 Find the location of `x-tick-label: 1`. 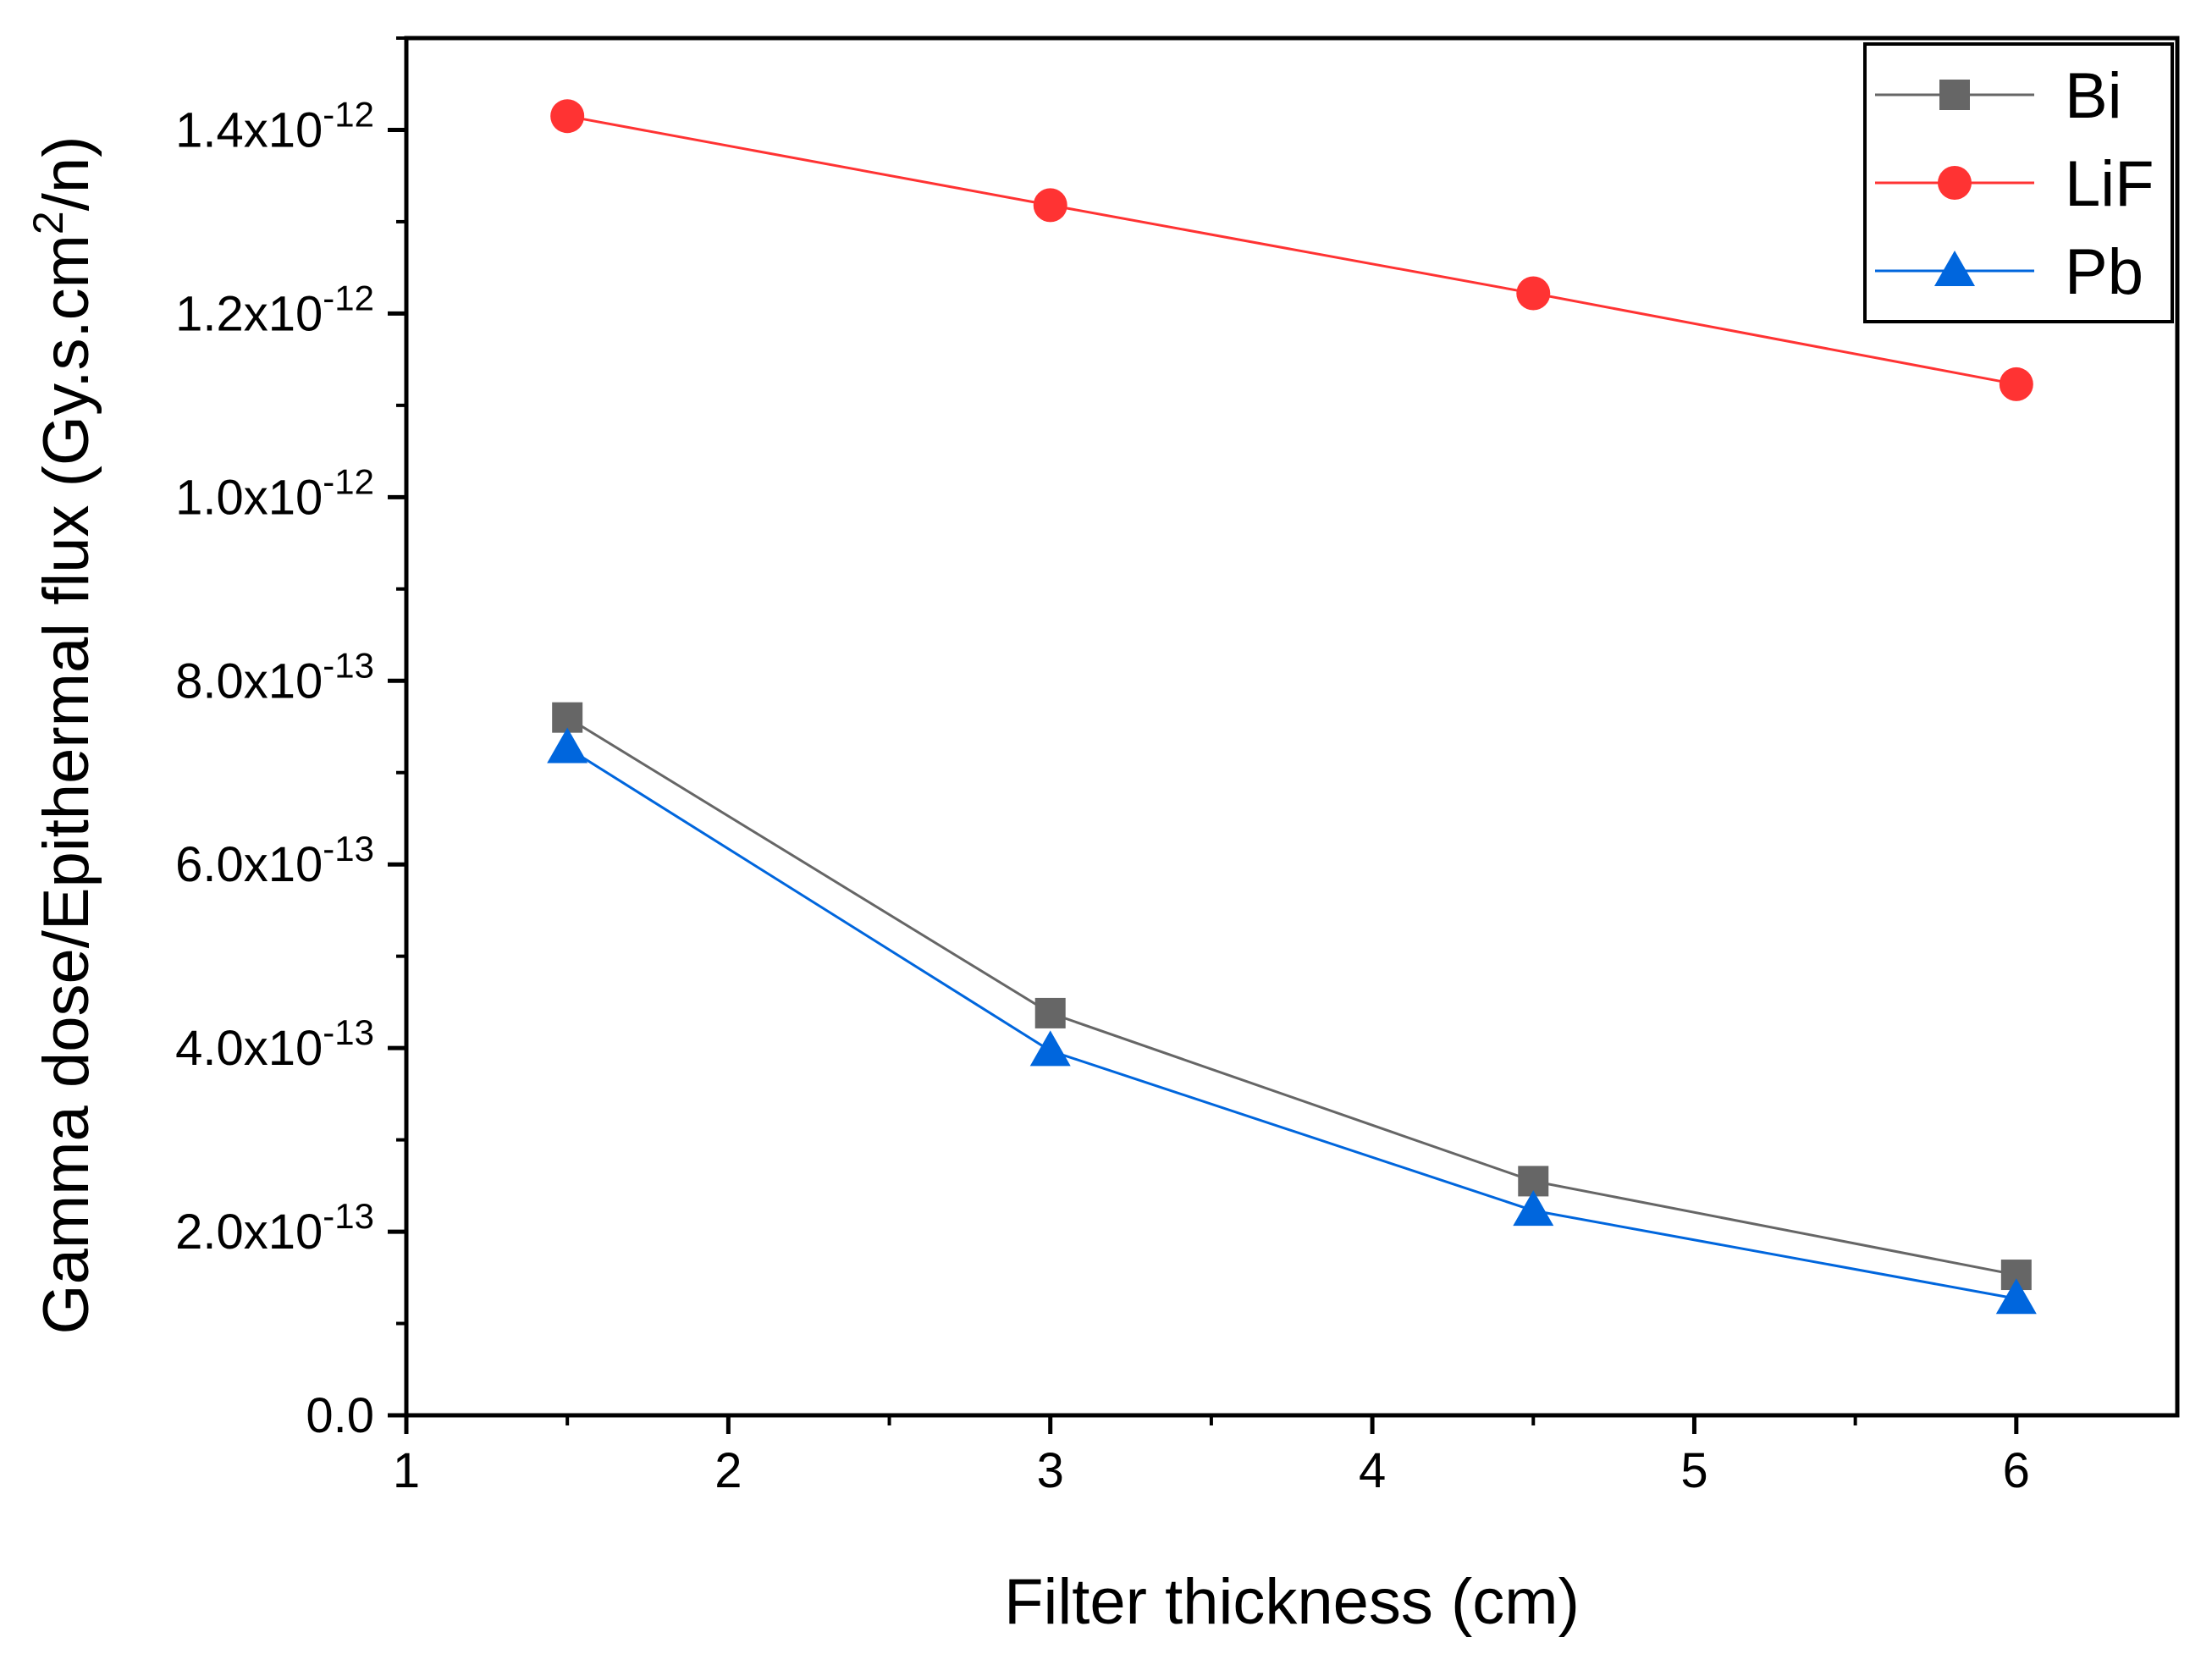

x-tick-label: 1 is located at coordinates (406, 1470).